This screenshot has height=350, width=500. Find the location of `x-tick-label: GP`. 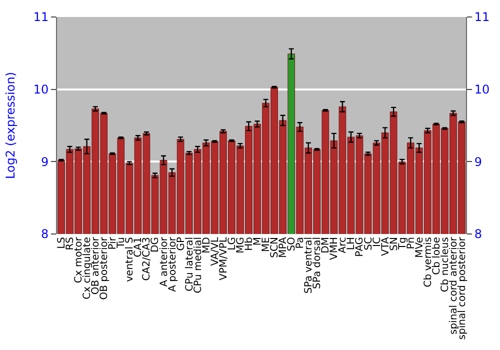

x-tick-label: GP is located at coordinates (181, 244).